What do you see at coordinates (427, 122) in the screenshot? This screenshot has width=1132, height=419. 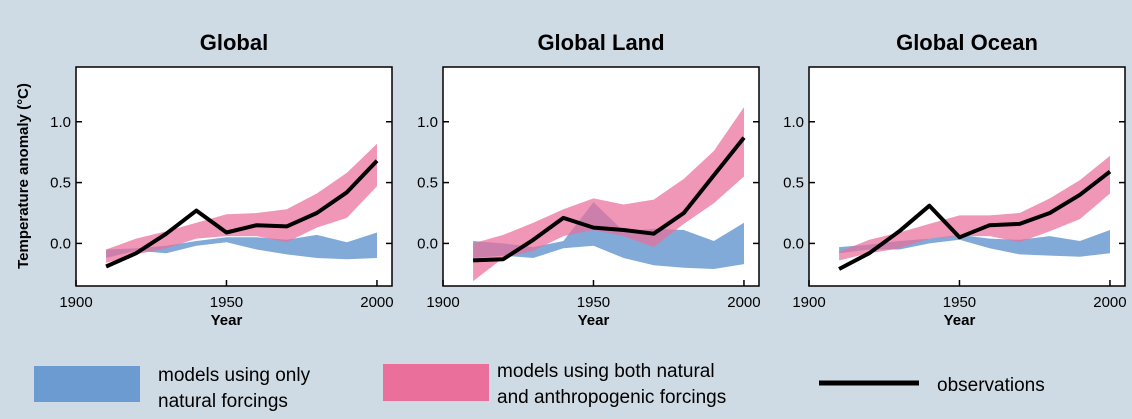 I see `y-tick-label-global-land: 1.0` at bounding box center [427, 122].